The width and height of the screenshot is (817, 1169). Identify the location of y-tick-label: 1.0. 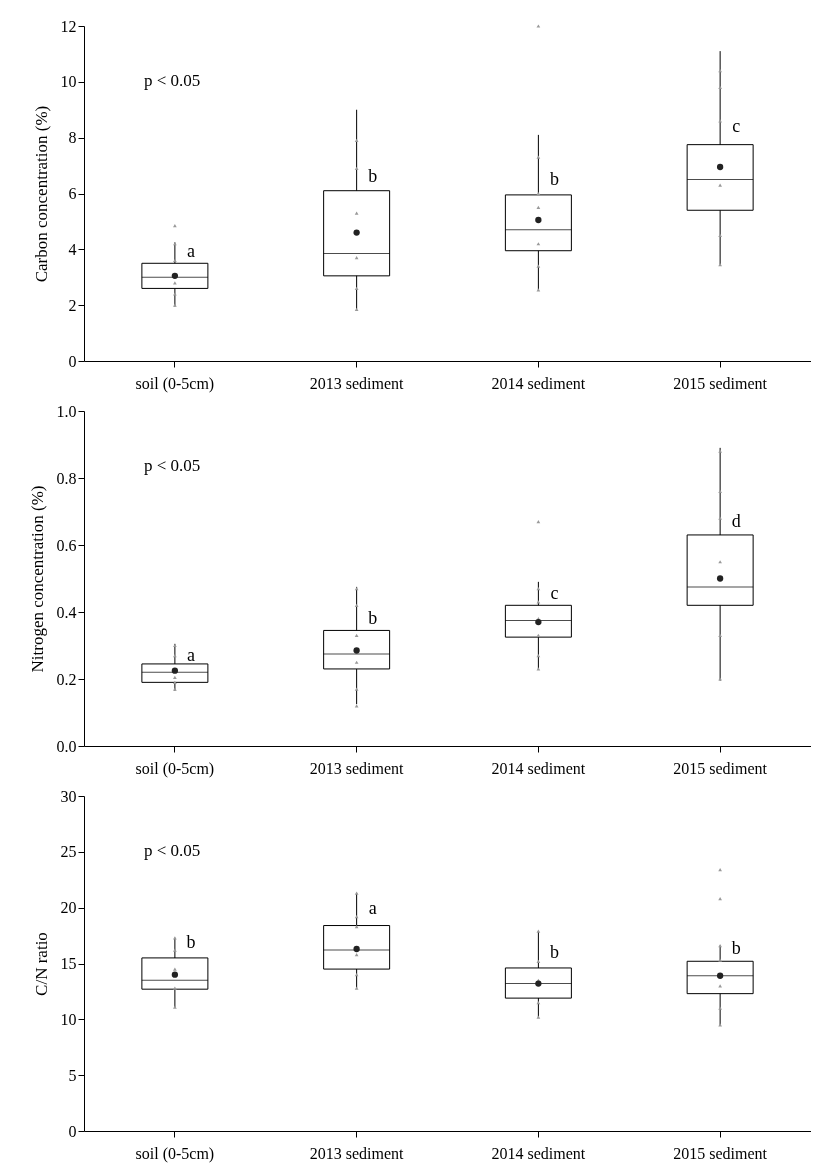
(66, 411).